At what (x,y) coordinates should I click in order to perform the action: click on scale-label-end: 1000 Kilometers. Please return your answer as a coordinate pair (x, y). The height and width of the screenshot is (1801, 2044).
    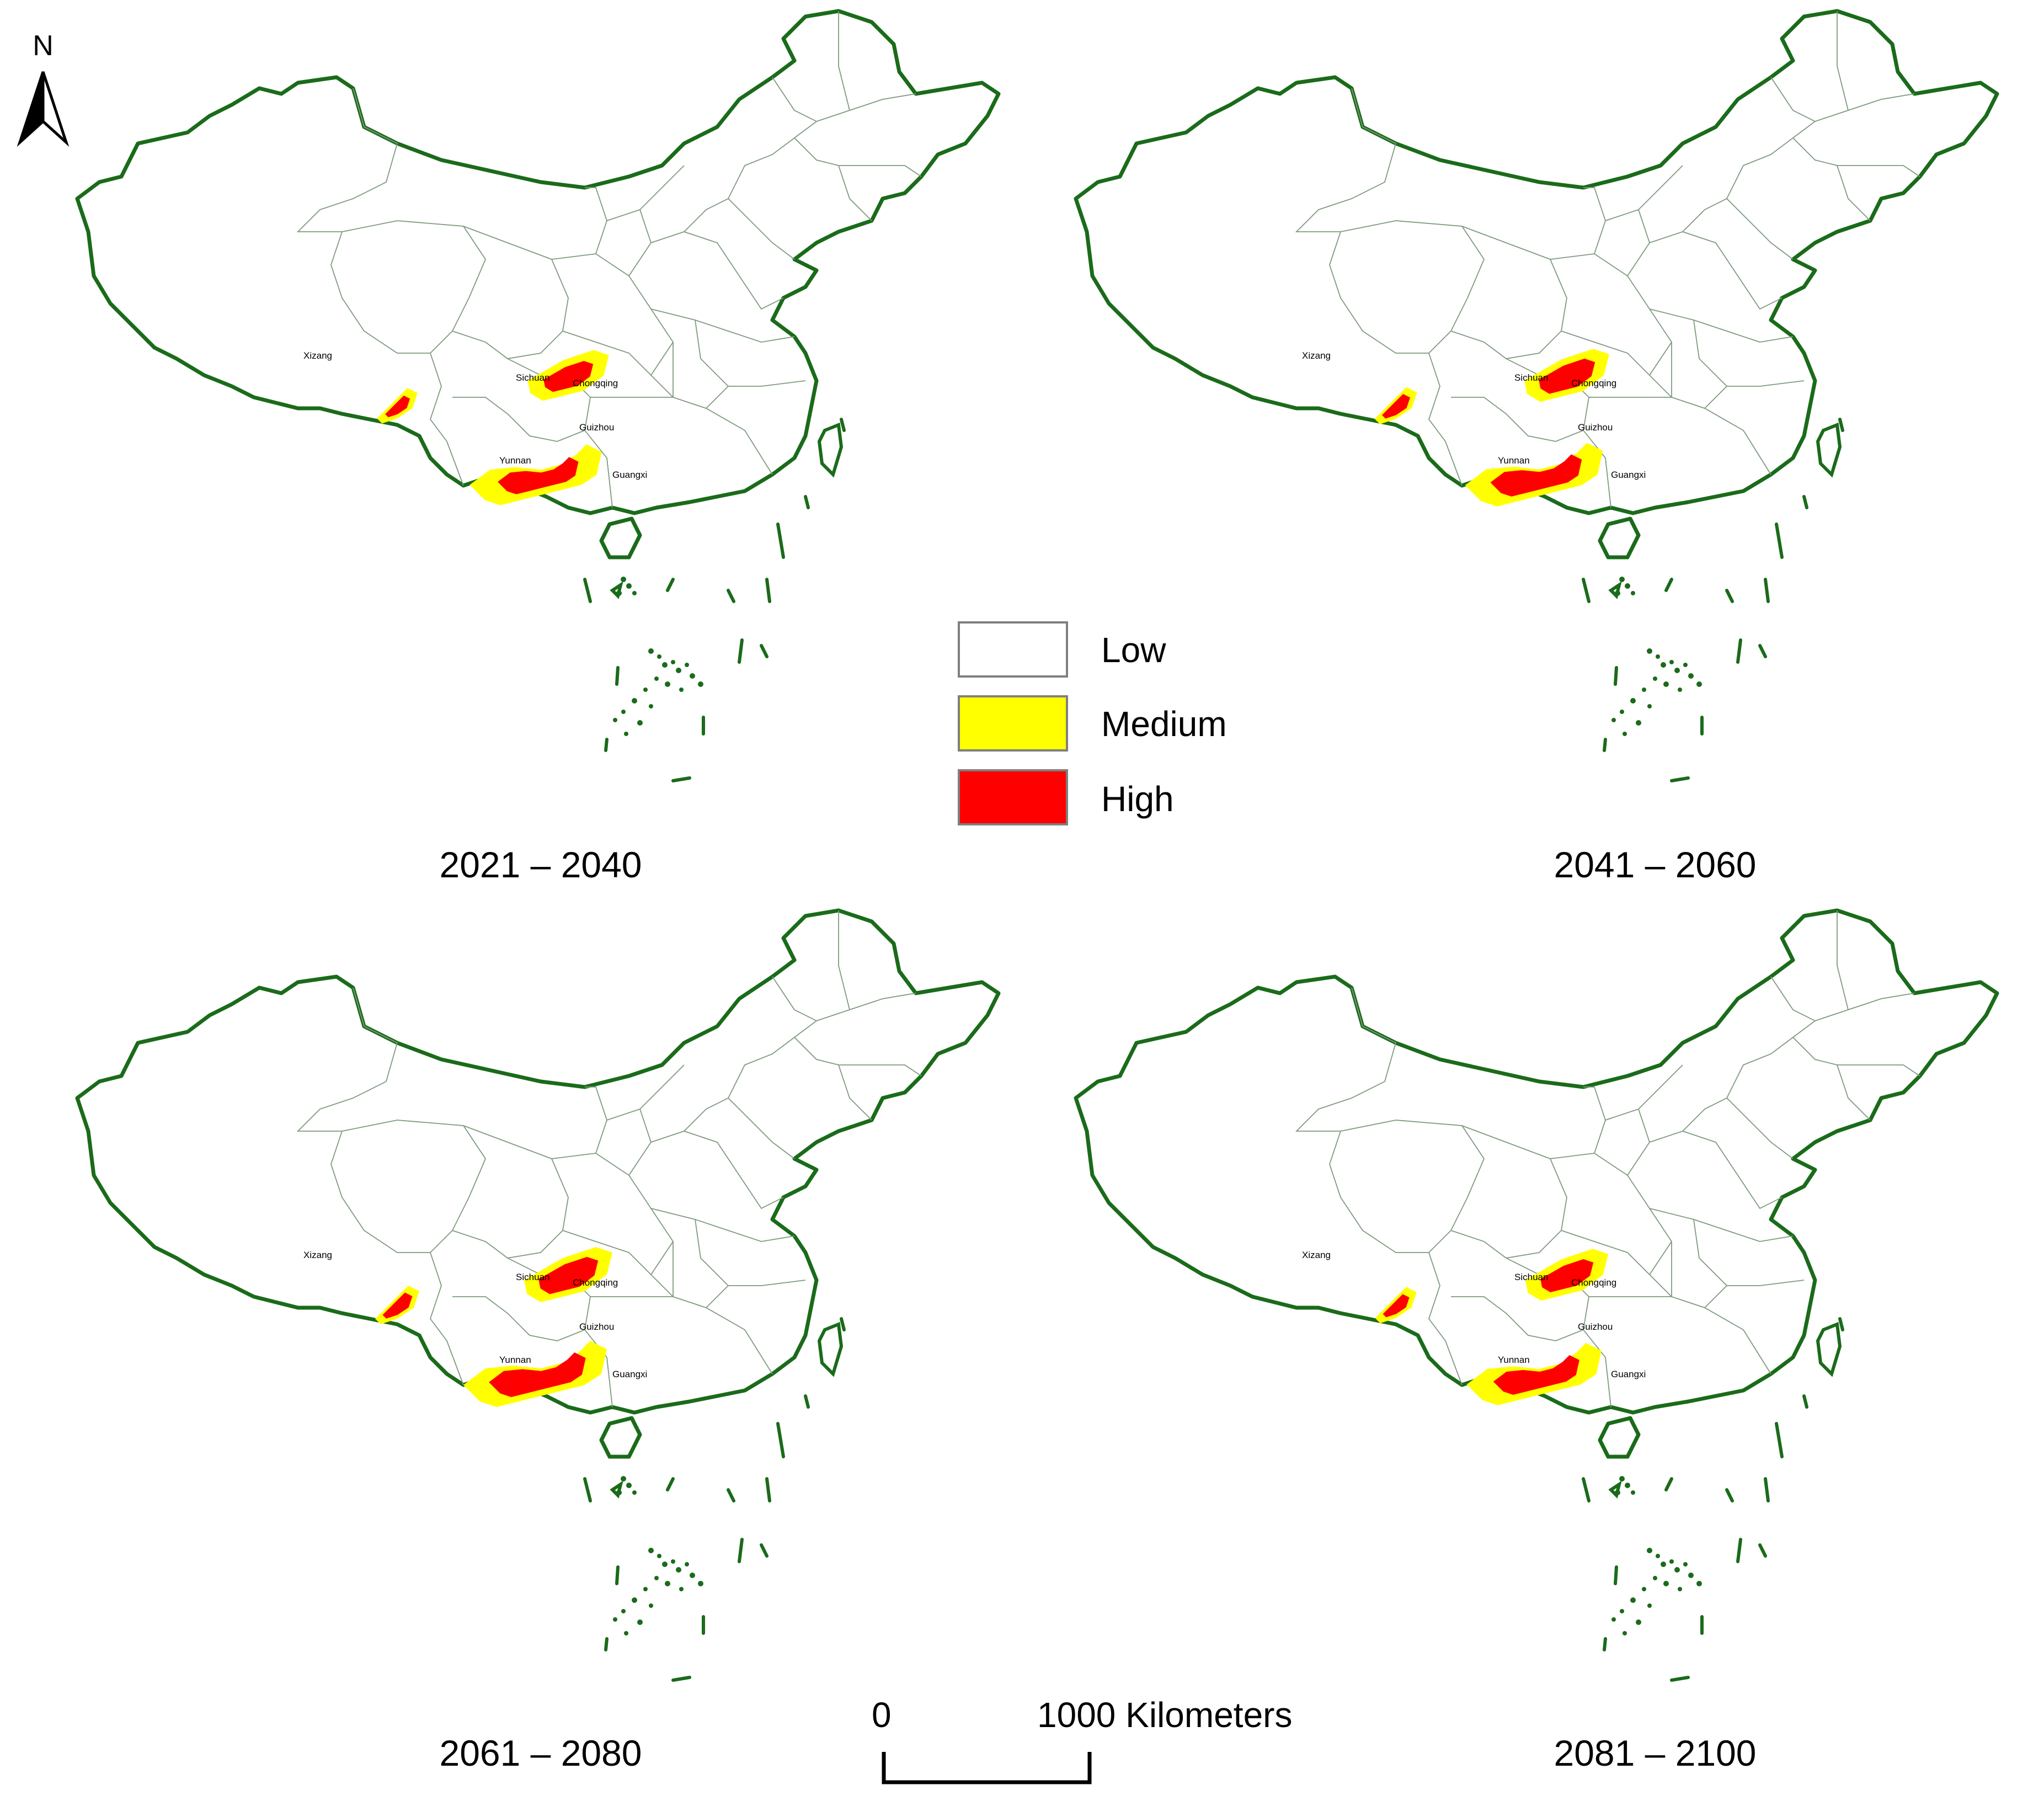
    Looking at the image, I should click on (1165, 1715).